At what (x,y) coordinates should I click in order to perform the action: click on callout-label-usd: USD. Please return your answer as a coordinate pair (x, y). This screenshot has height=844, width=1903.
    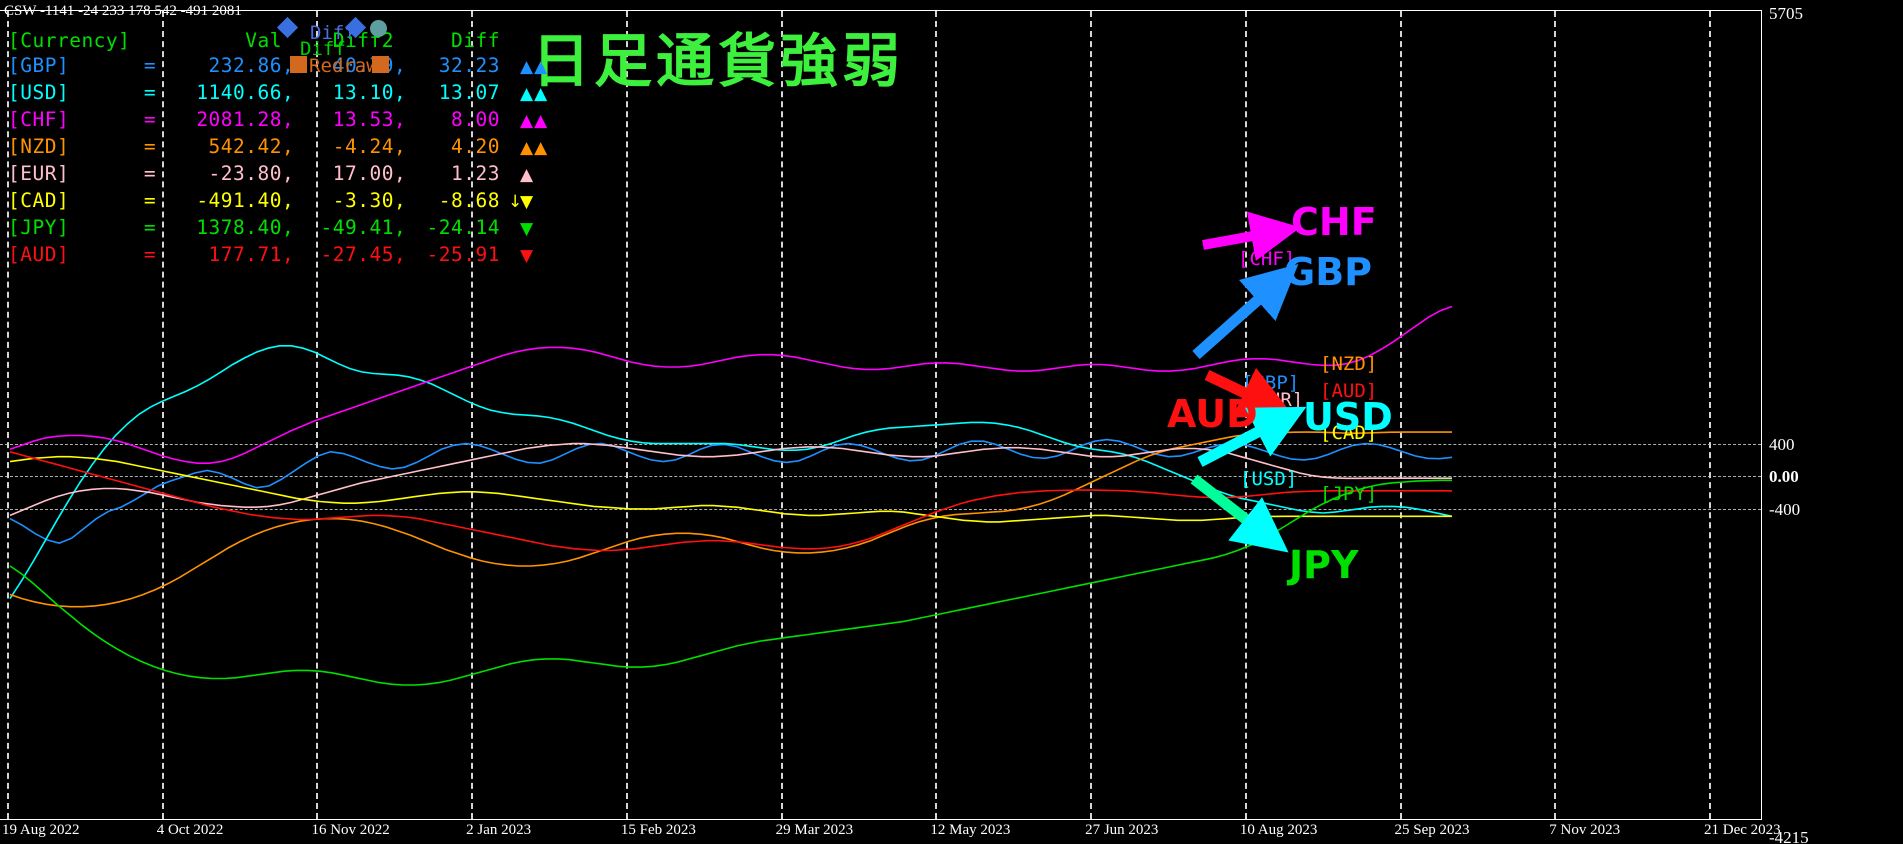
    Looking at the image, I should click on (1348, 417).